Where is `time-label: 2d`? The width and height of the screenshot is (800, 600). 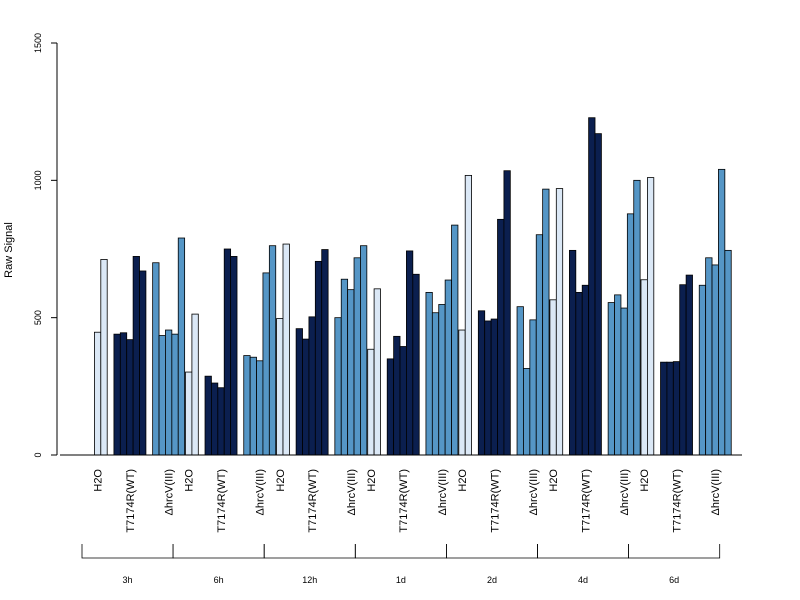
time-label: 2d is located at coordinates (492, 580).